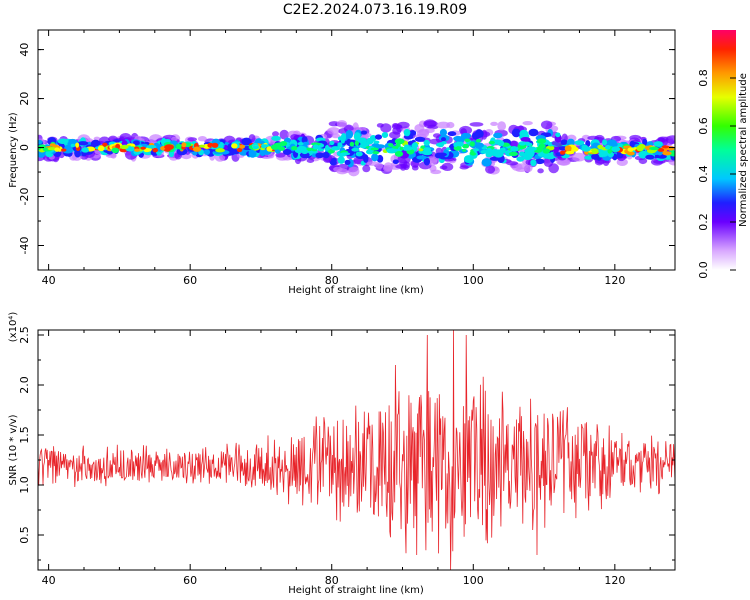 This screenshot has height=600, width=750. What do you see at coordinates (24, 99) in the screenshot?
I see `spectrogram-y-tick-label: 20` at bounding box center [24, 99].